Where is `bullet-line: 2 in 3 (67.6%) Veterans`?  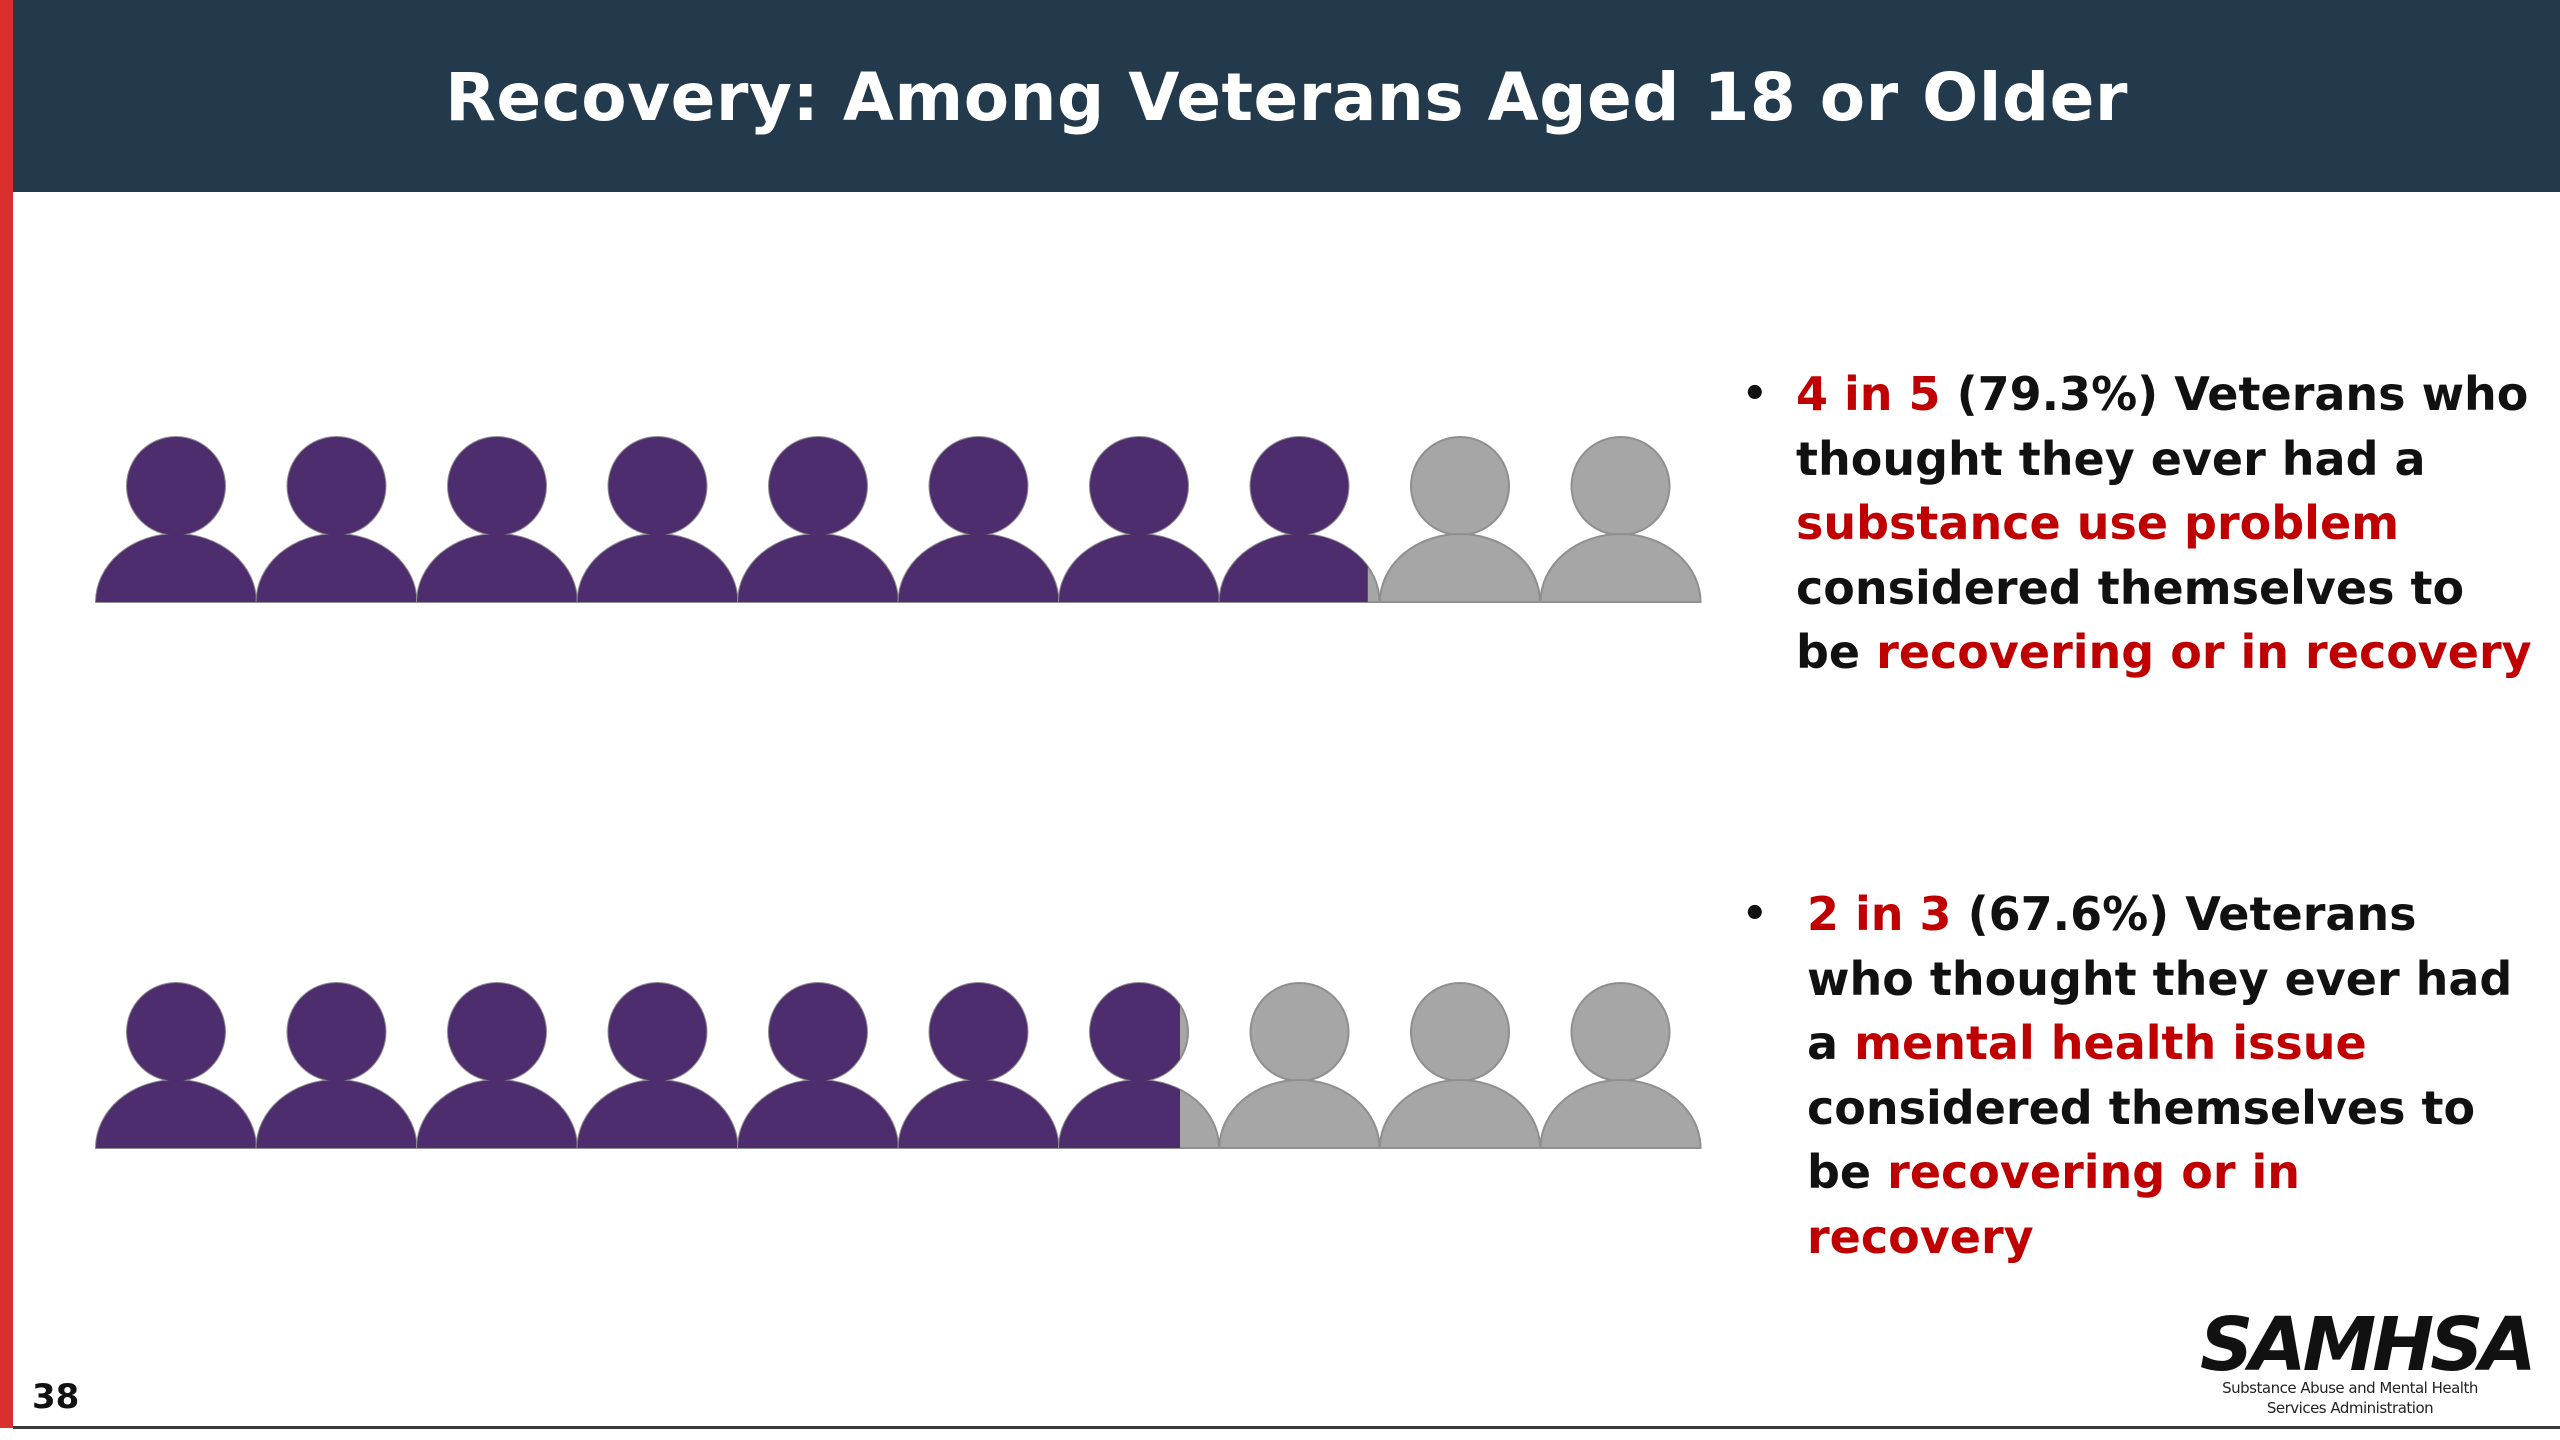
bullet-line: 2 in 3 (67.6%) Veterans is located at coordinates (2159, 914).